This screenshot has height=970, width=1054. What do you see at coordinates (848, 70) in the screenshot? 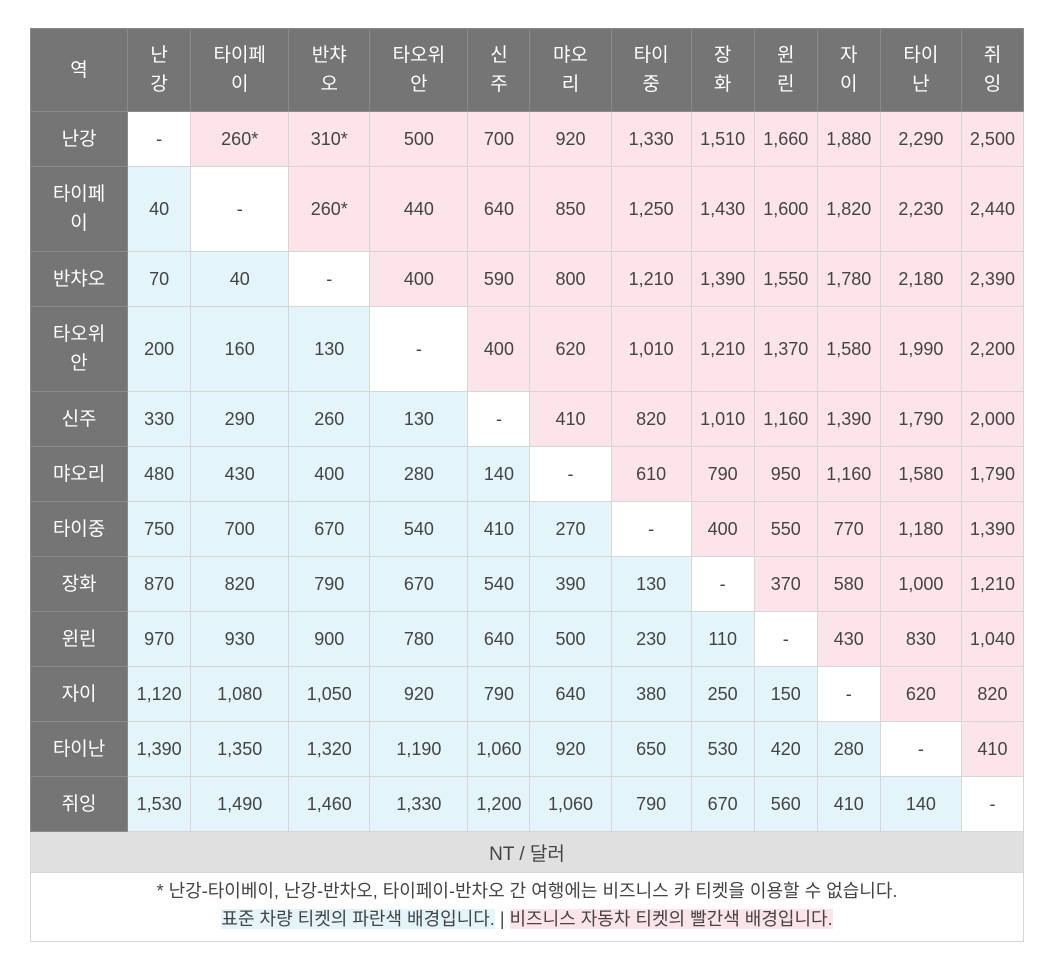
I see `column-header: 자 이` at bounding box center [848, 70].